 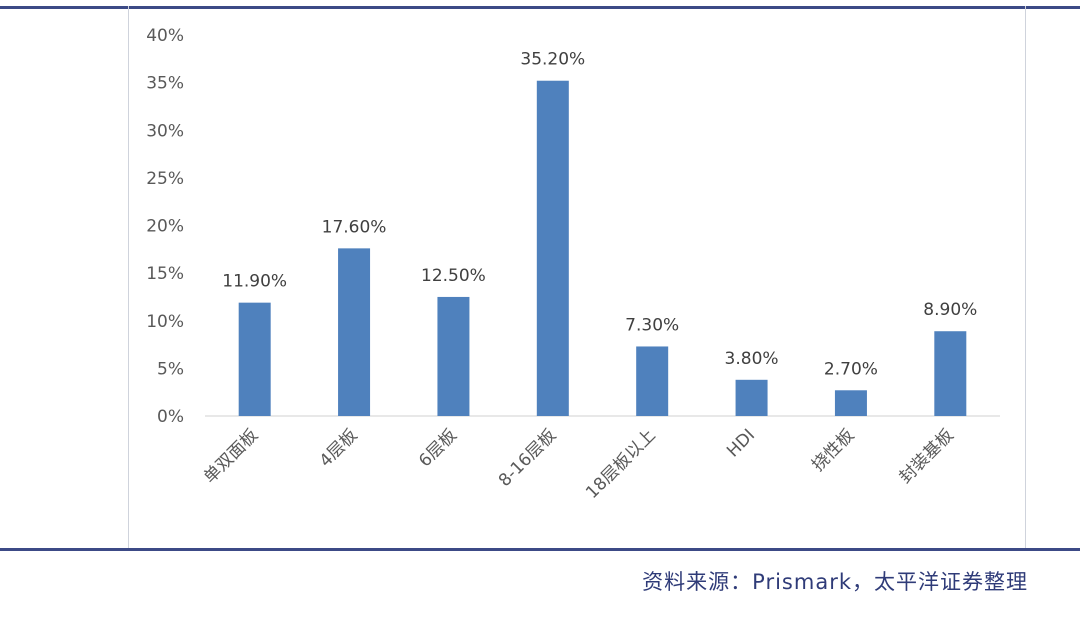 I want to click on bottom-rule, so click(x=540, y=549).